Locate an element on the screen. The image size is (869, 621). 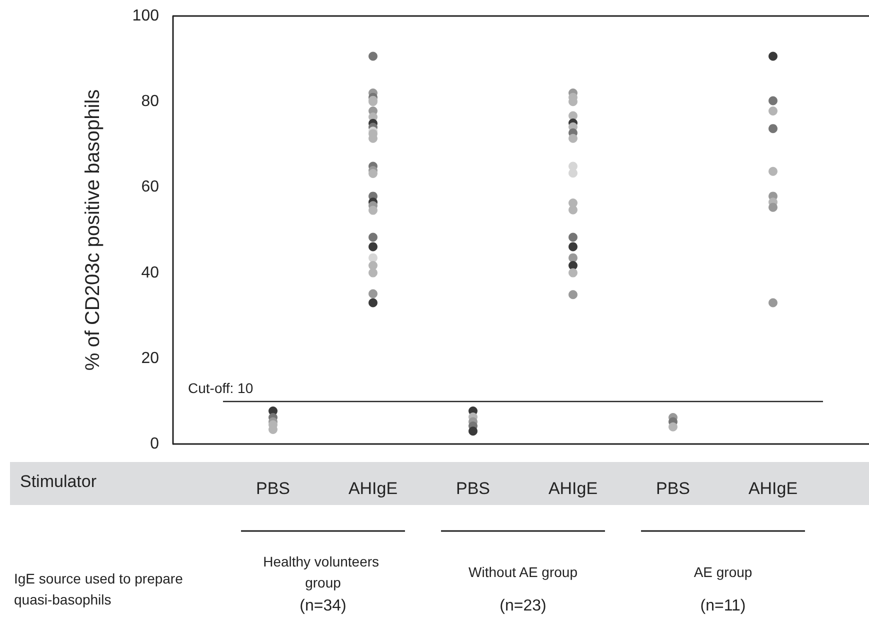
y-tick-label: 100 is located at coordinates (146, 16).